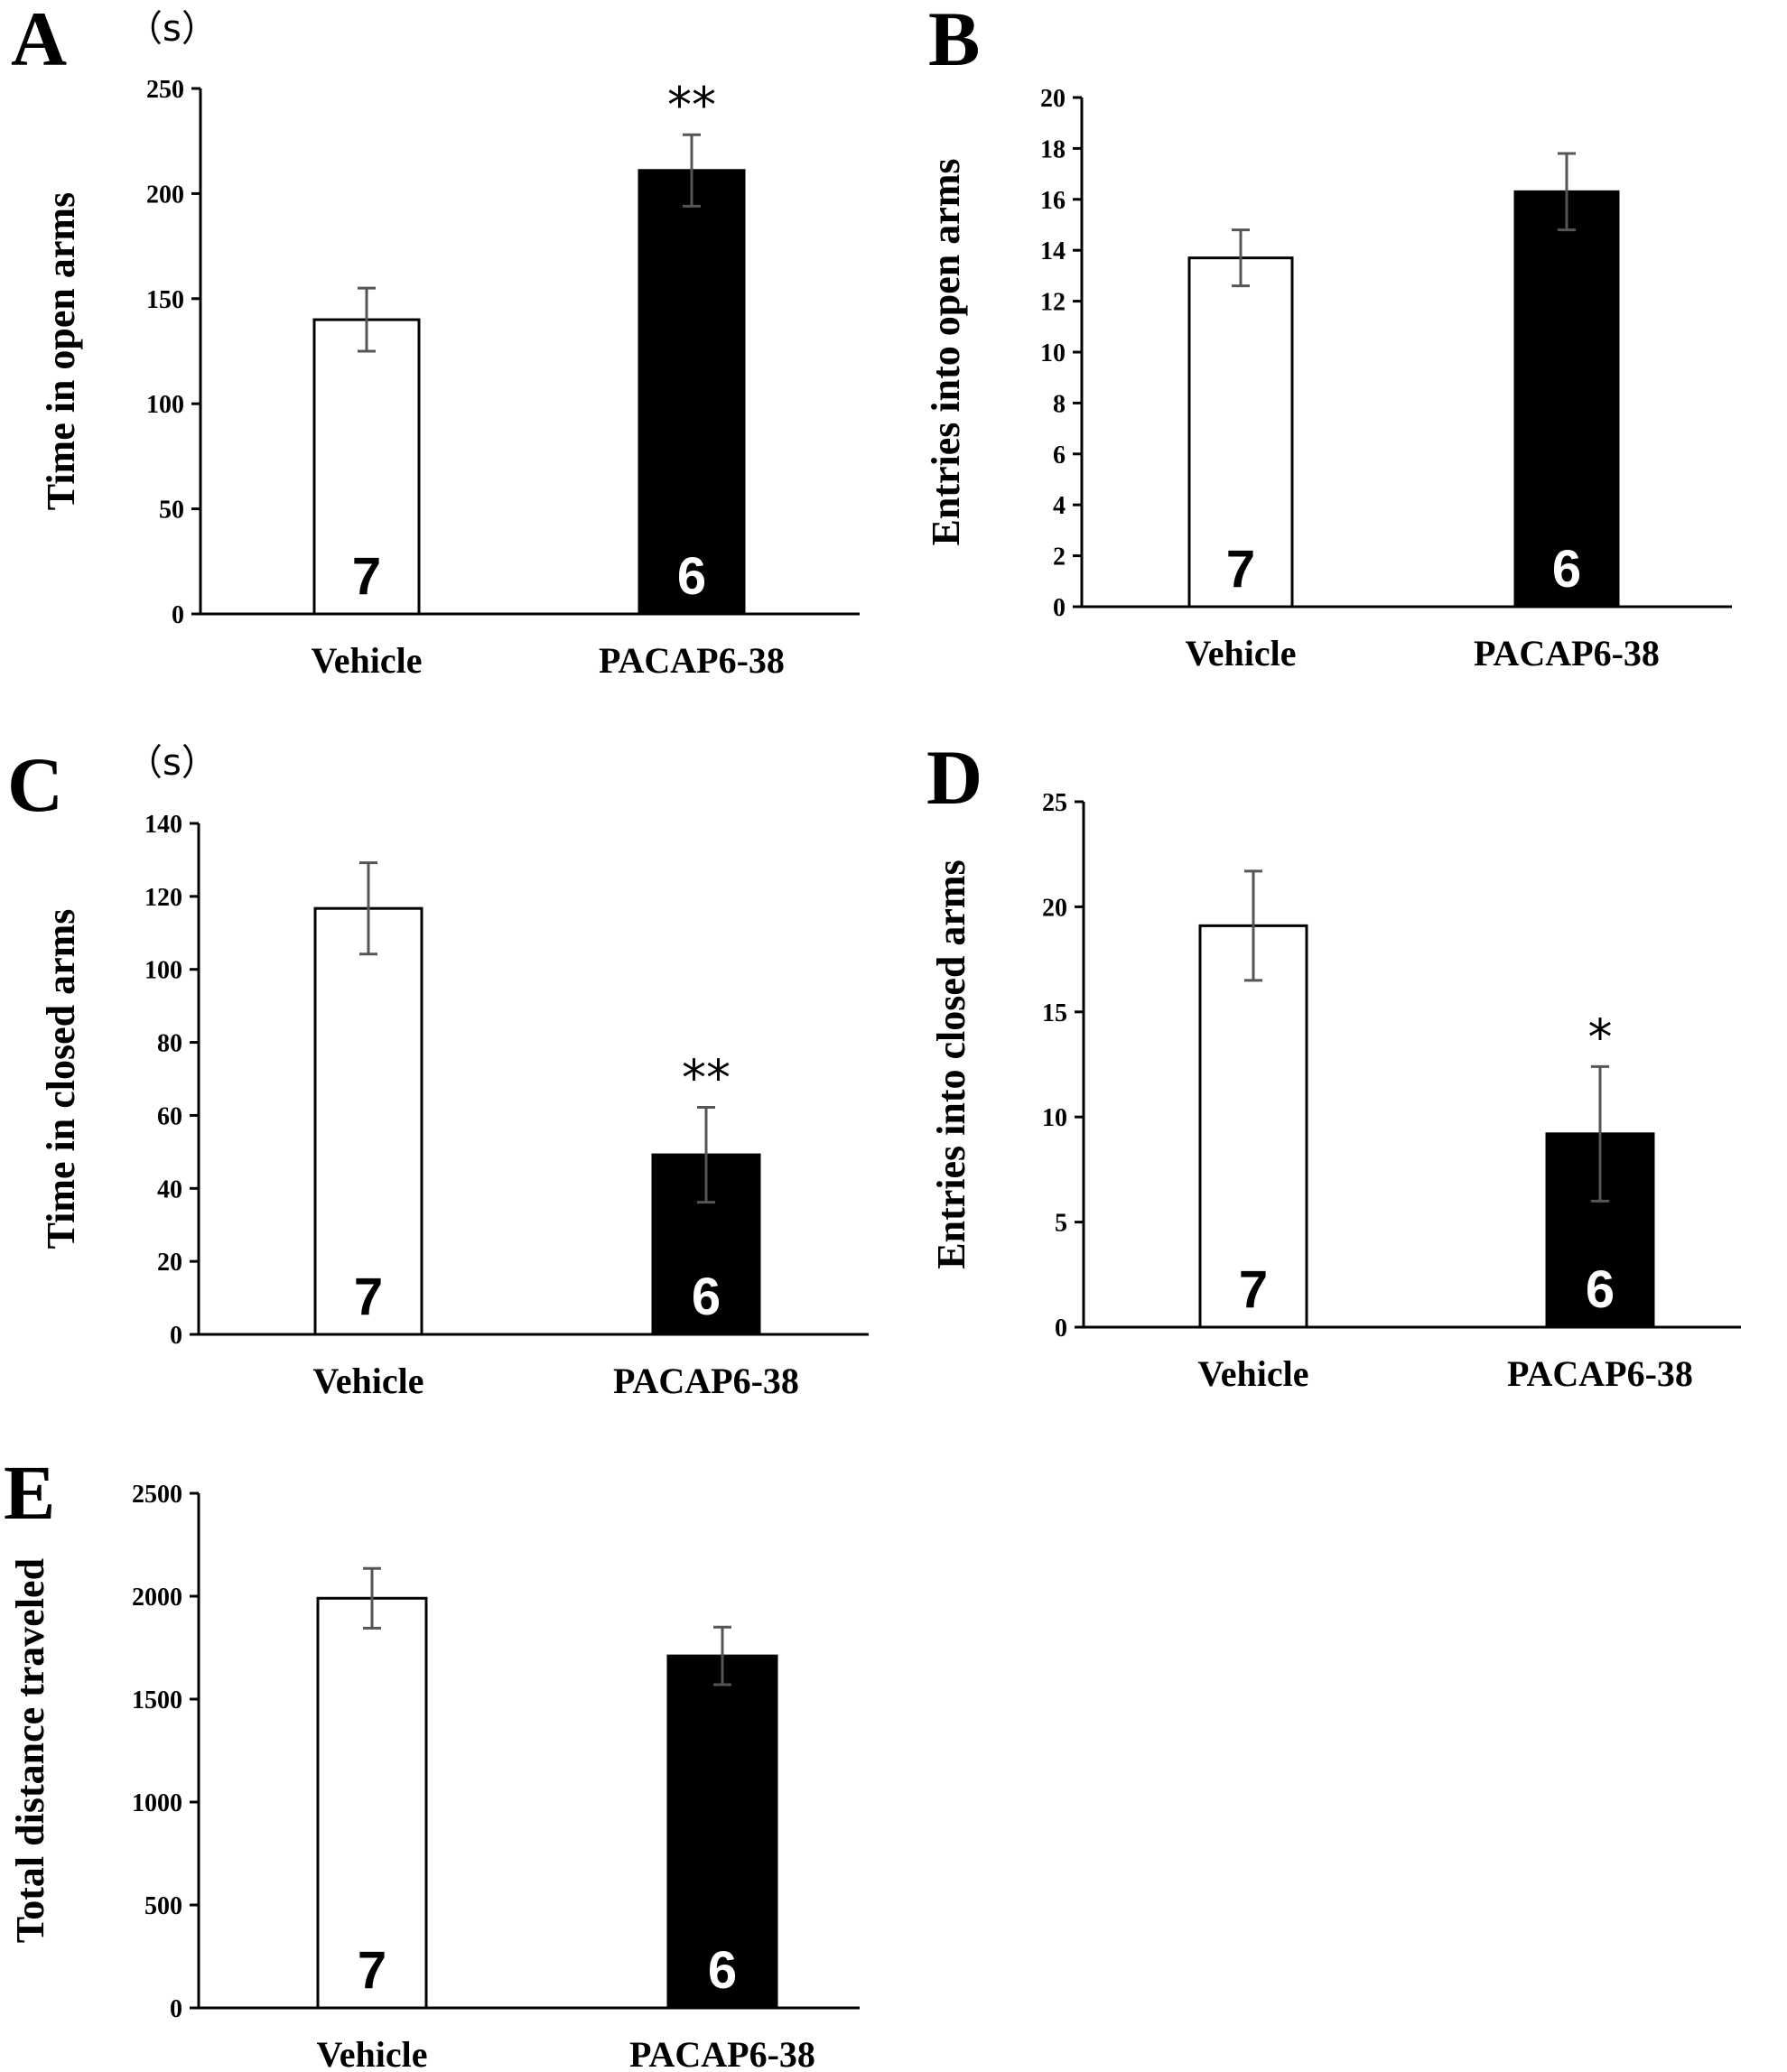 The height and width of the screenshot is (2072, 1787). What do you see at coordinates (169, 1044) in the screenshot?
I see `y-tick-label: 80` at bounding box center [169, 1044].